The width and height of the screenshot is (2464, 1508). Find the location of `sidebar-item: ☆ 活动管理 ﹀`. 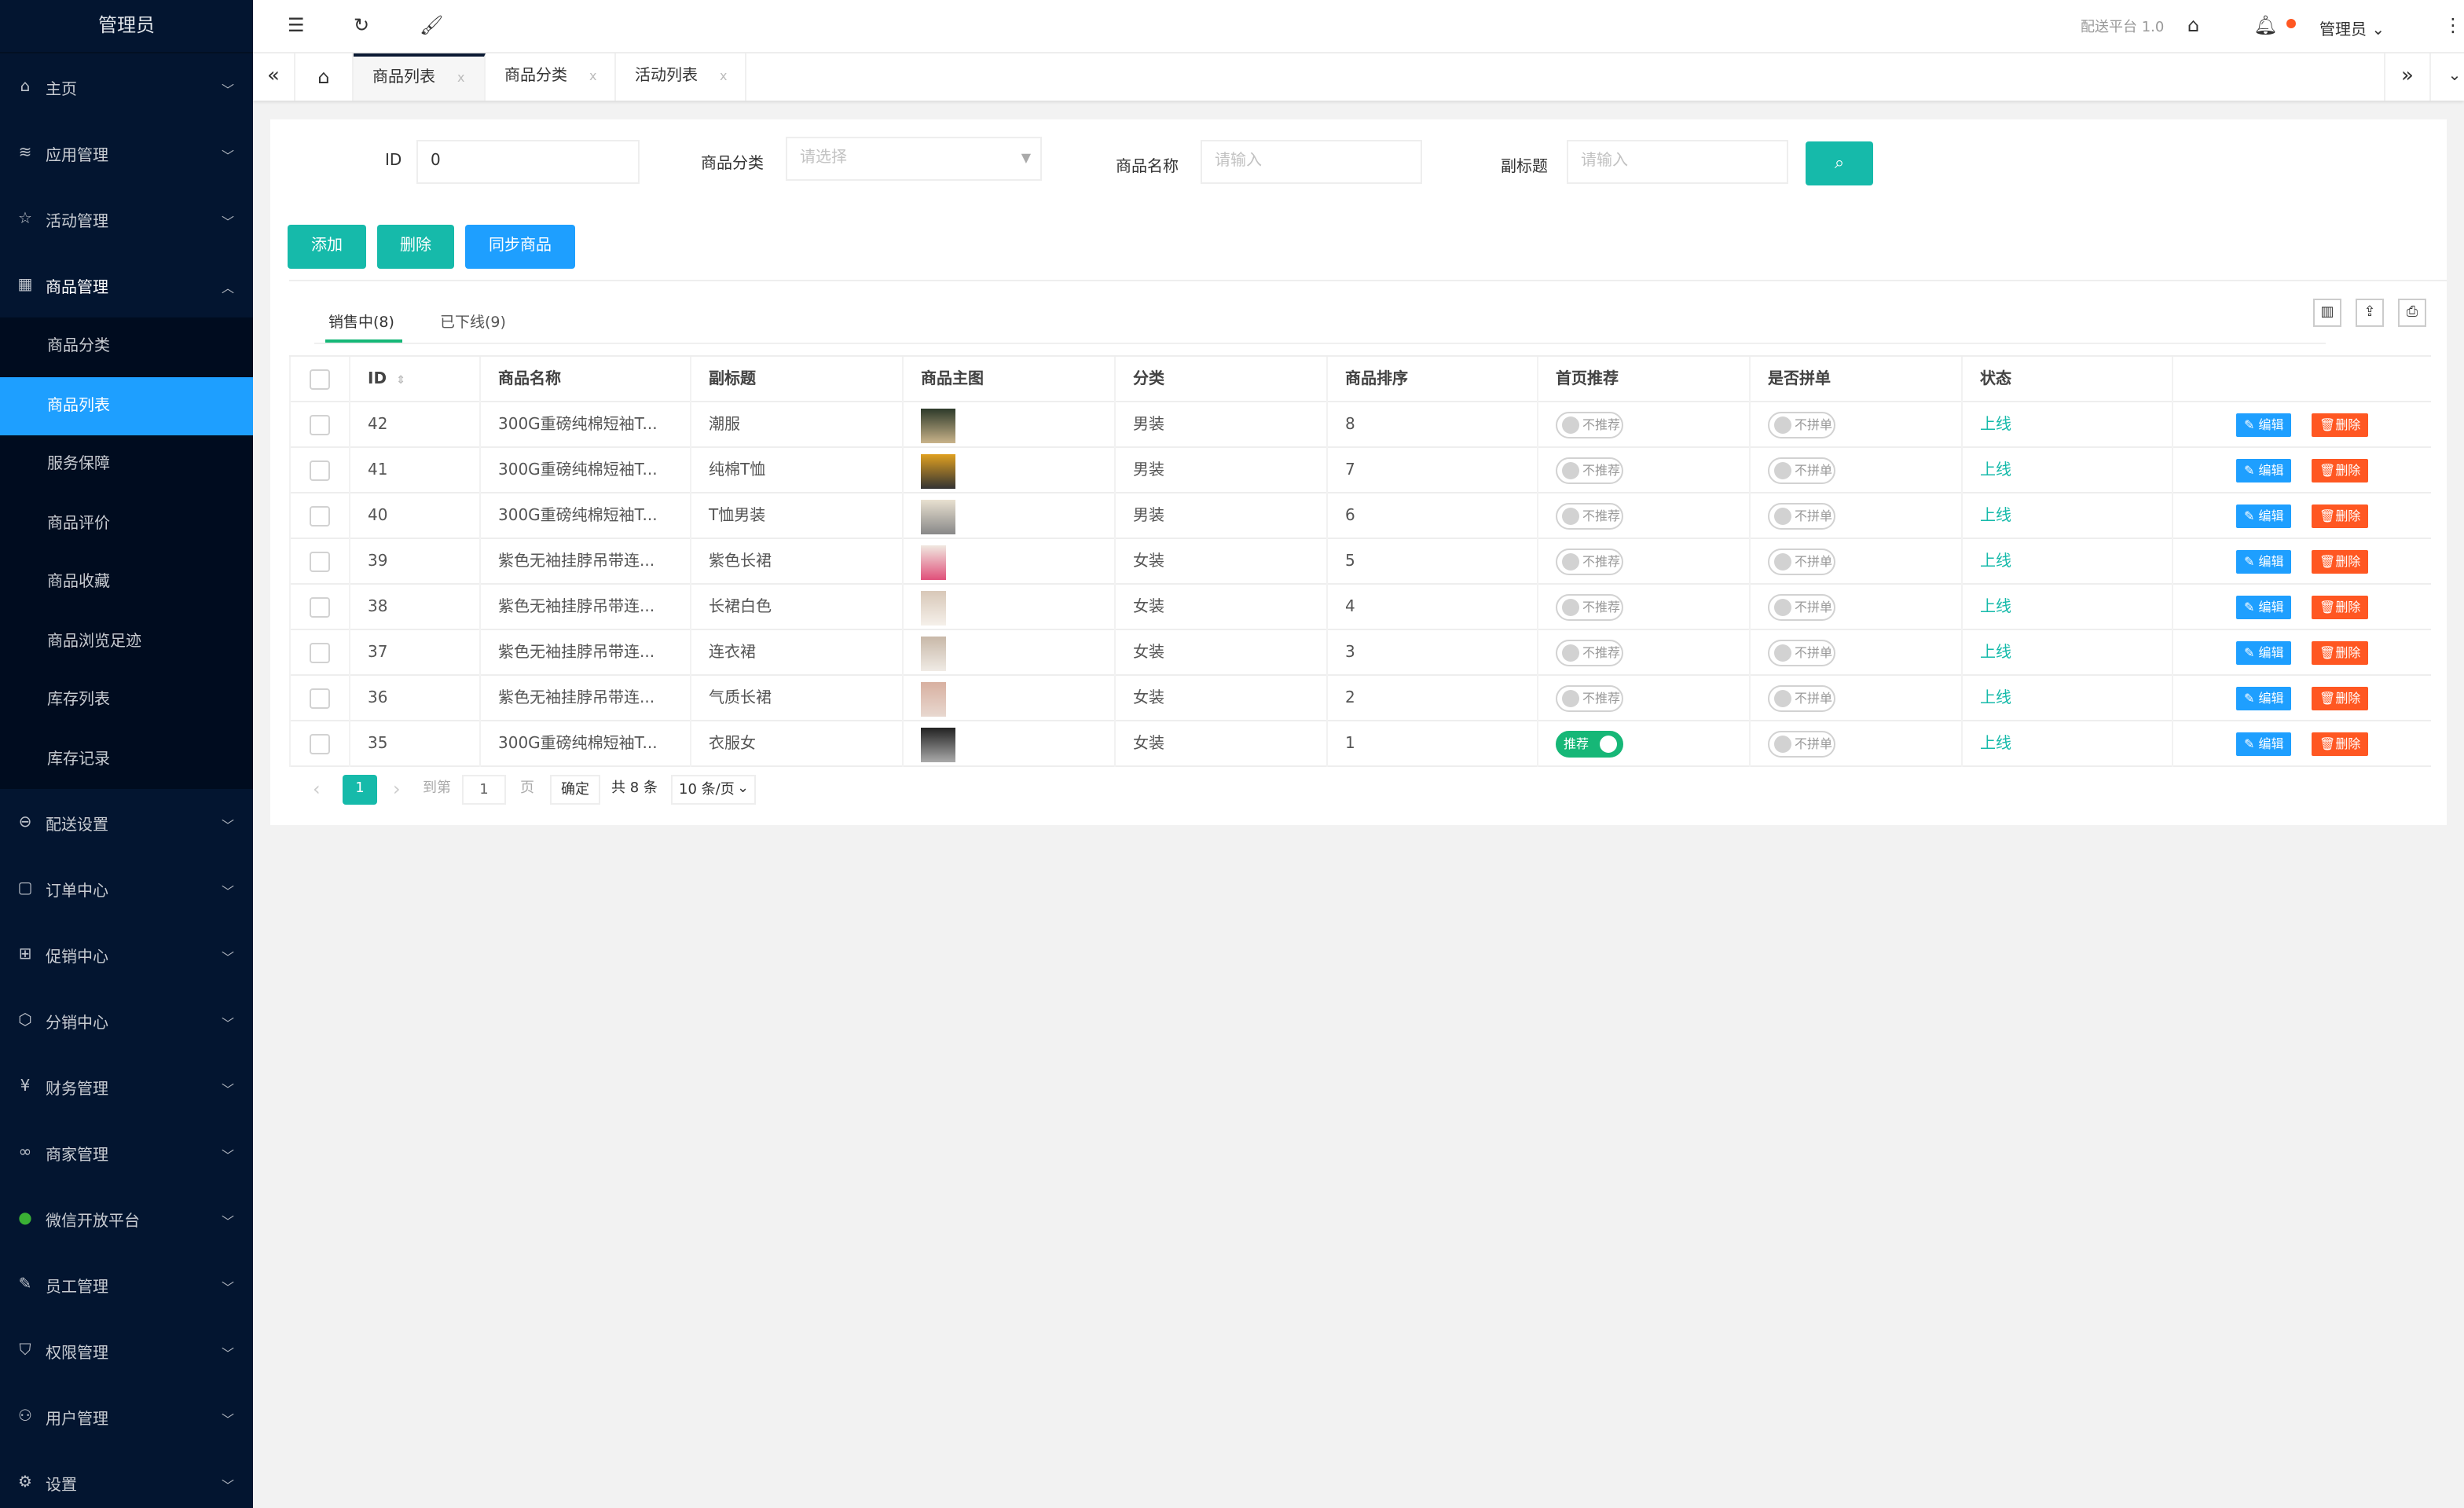

sidebar-item: ☆ 活动管理 ﹀ is located at coordinates (126, 218).